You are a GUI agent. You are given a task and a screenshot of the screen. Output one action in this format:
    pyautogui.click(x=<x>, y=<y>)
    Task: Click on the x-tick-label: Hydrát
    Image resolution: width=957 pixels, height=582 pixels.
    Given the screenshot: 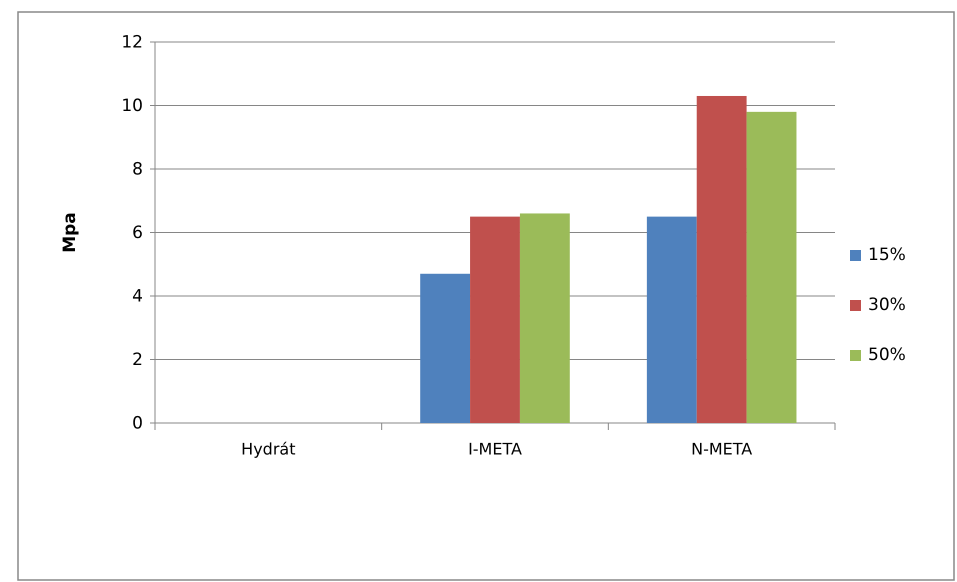 What is the action you would take?
    pyautogui.click(x=268, y=448)
    